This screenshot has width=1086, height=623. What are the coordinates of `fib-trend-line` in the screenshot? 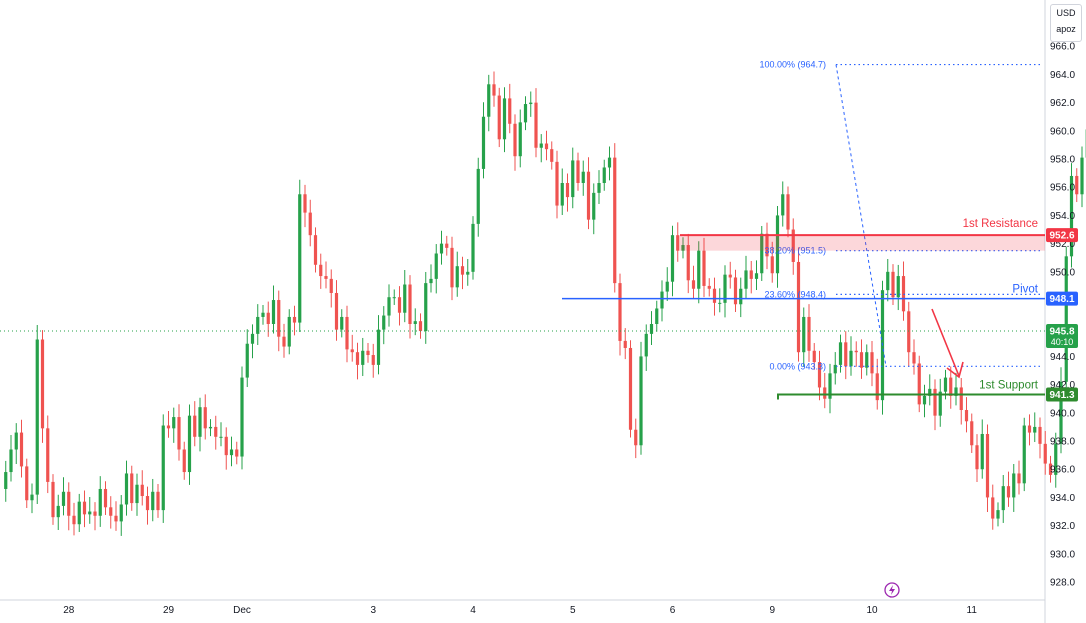 It's located at (861, 215).